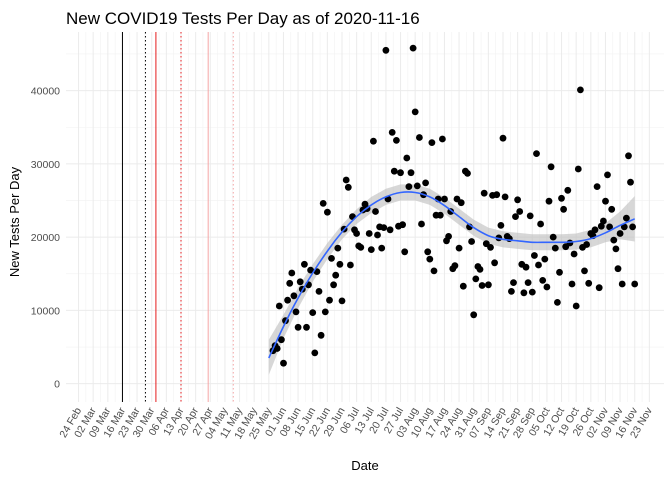 This screenshot has height=480, width=672. I want to click on y-tick-label: 0, so click(57, 385).